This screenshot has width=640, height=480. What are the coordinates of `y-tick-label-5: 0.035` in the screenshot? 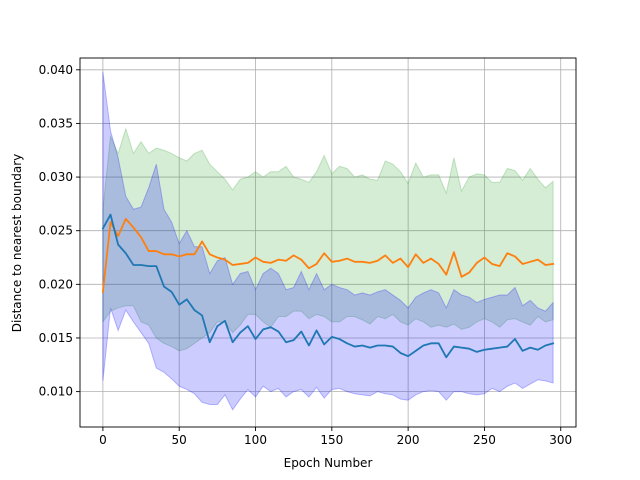 It's located at (56, 123).